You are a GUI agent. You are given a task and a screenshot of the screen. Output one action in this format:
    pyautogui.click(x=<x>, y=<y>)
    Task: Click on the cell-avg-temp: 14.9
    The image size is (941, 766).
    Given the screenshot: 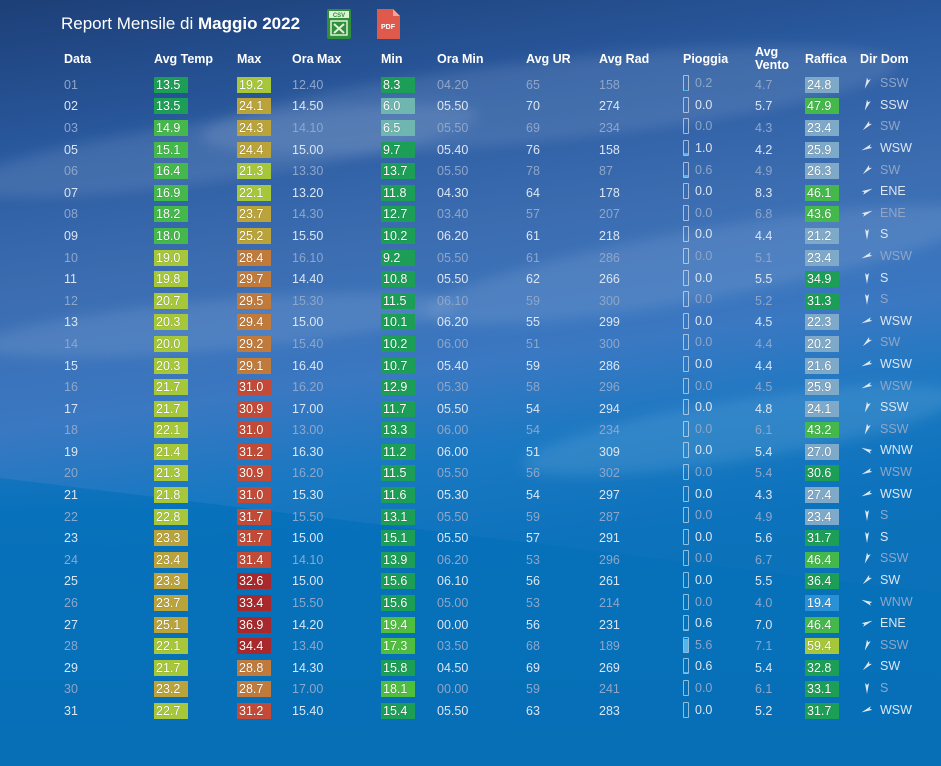 What is the action you would take?
    pyautogui.click(x=171, y=127)
    